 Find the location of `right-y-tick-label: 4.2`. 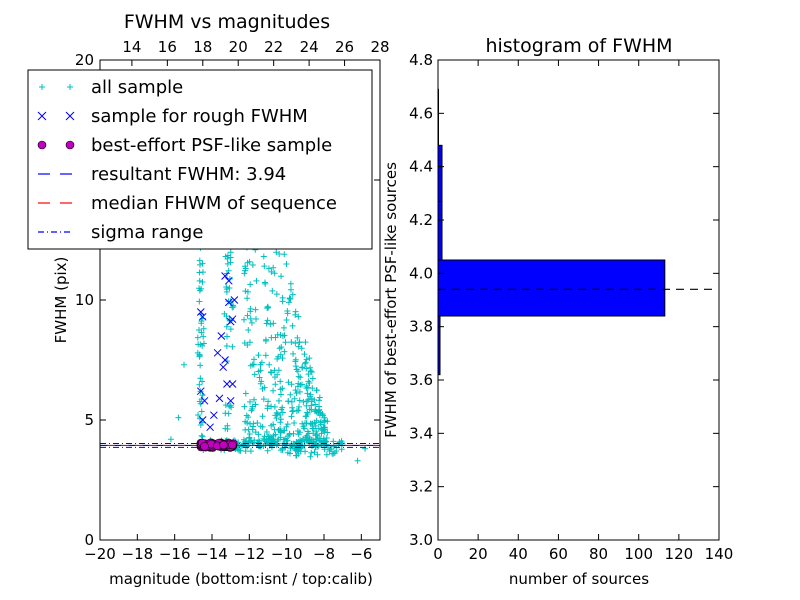

right-y-tick-label: 4.2 is located at coordinates (421, 220).